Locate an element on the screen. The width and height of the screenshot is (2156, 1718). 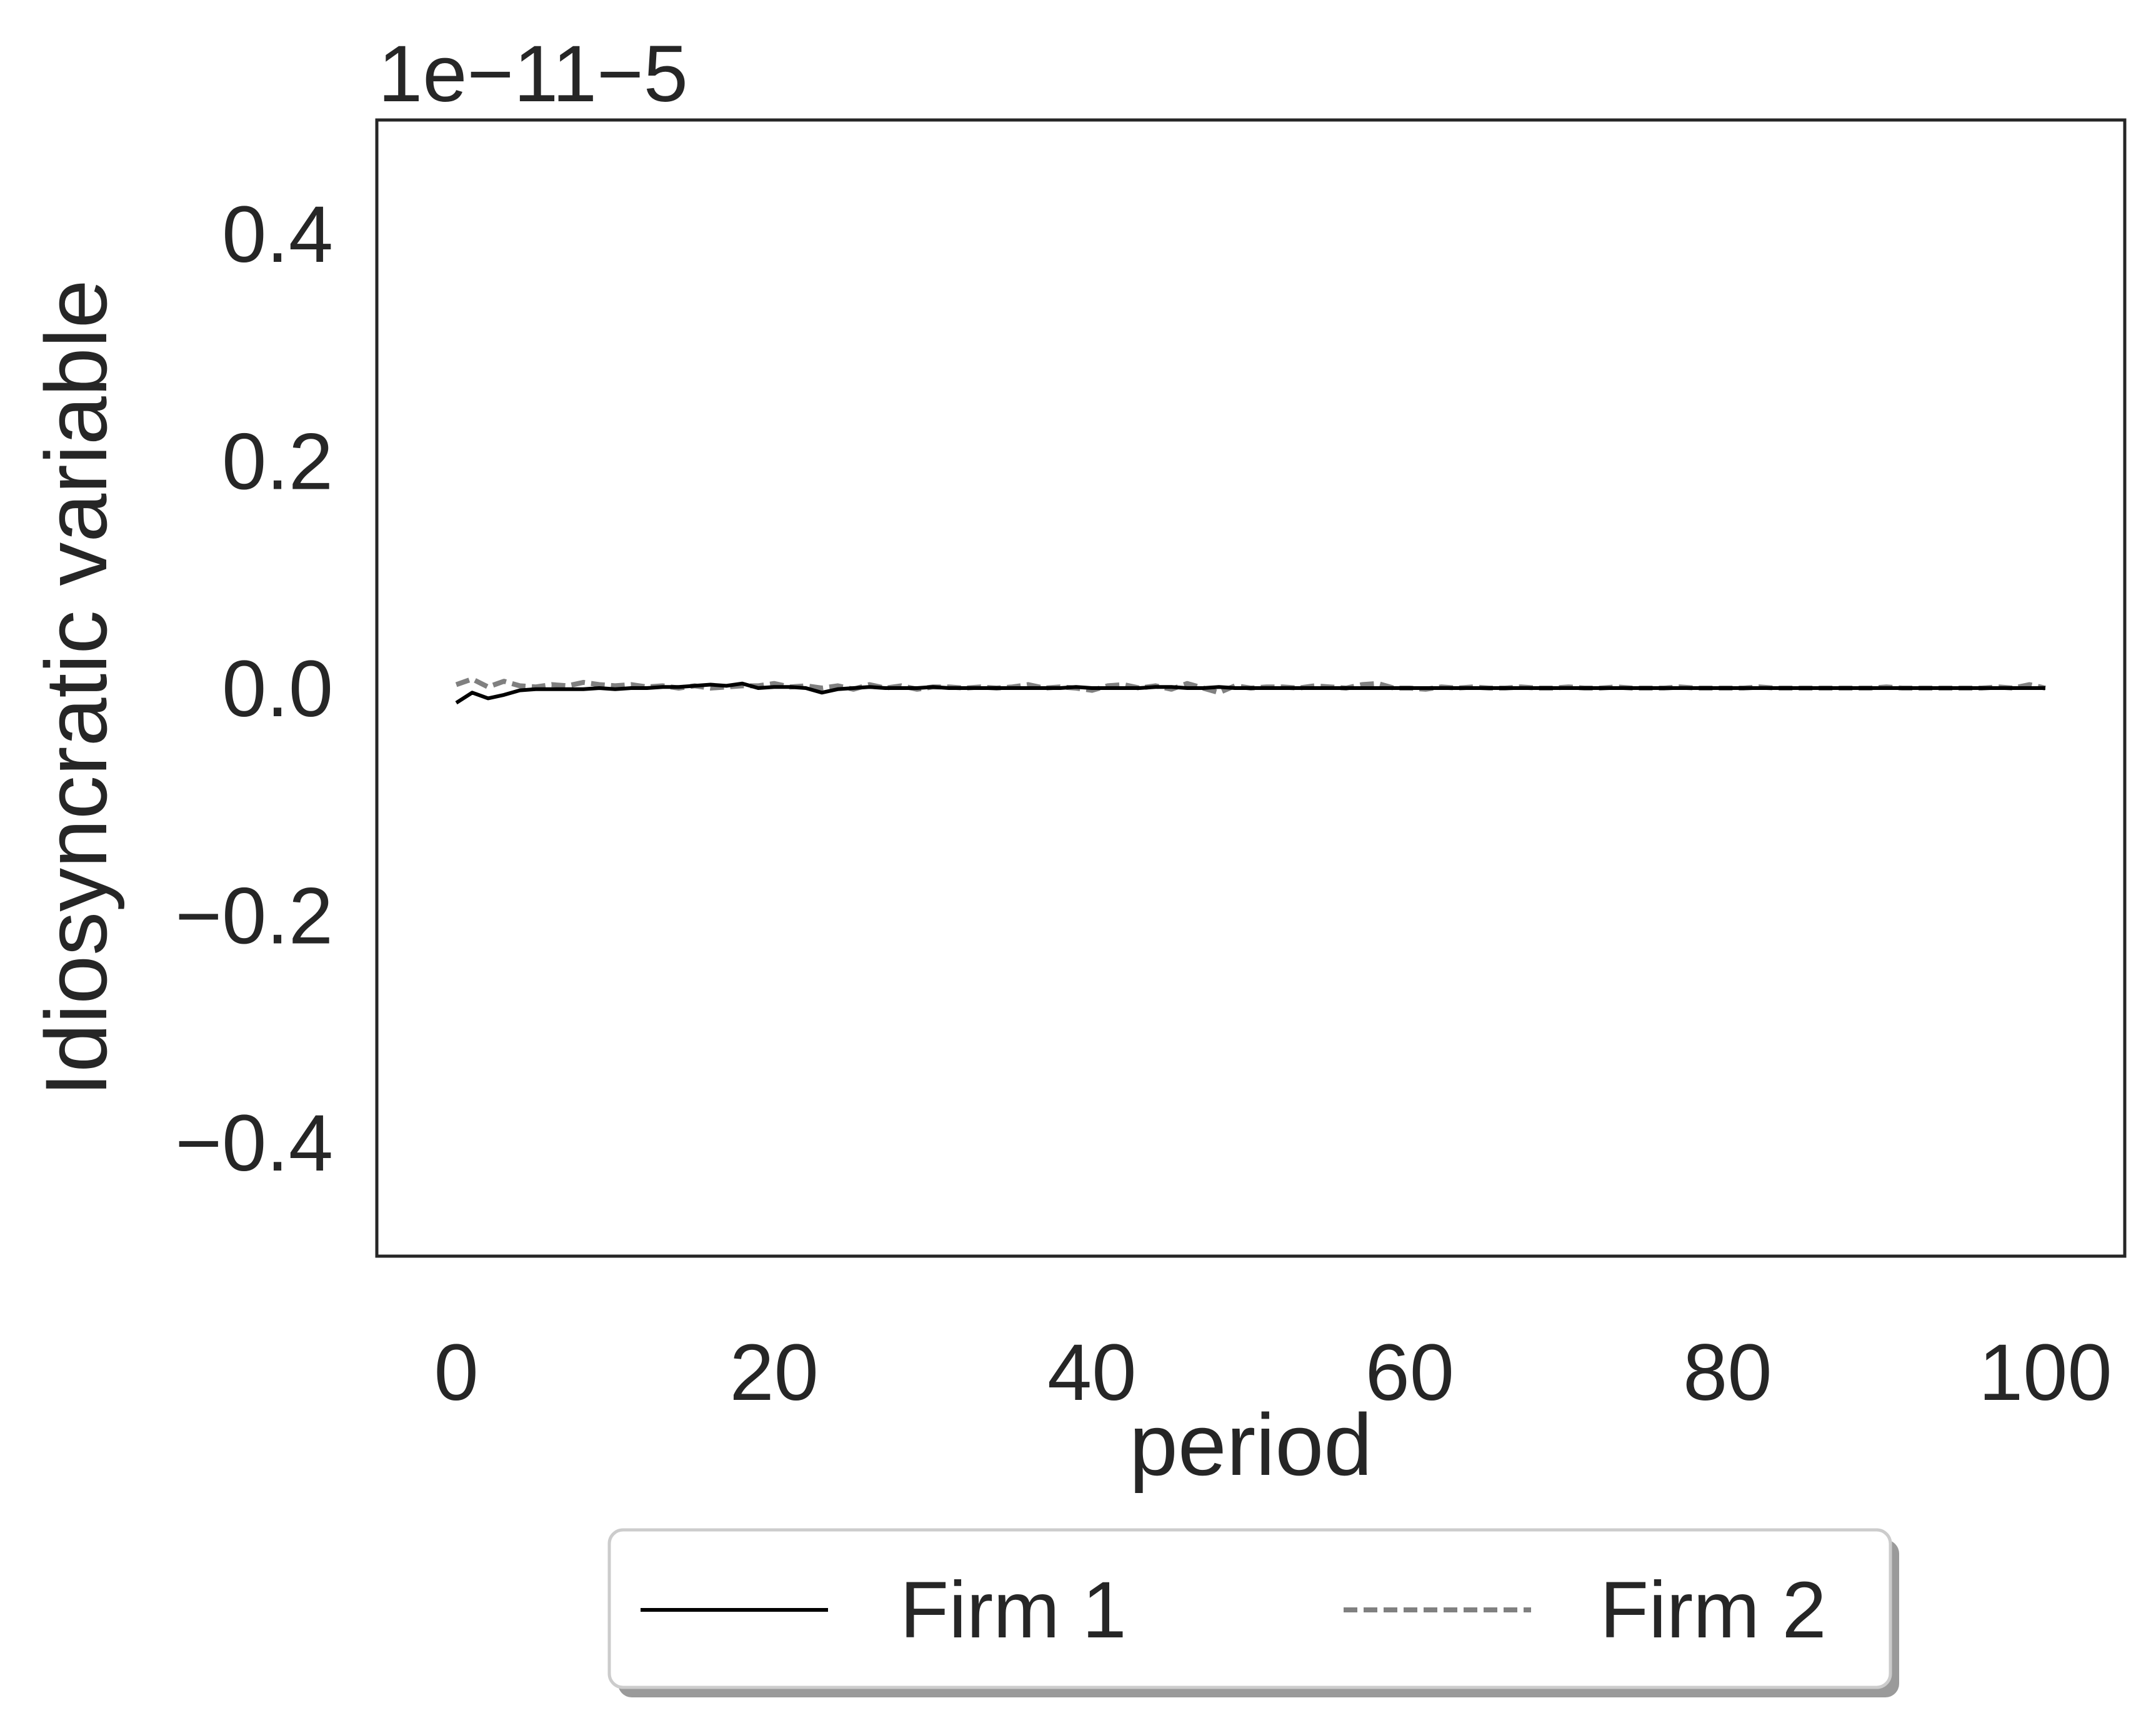
y-axis-label: Idiosyncratic variable is located at coordinates (76, 687).